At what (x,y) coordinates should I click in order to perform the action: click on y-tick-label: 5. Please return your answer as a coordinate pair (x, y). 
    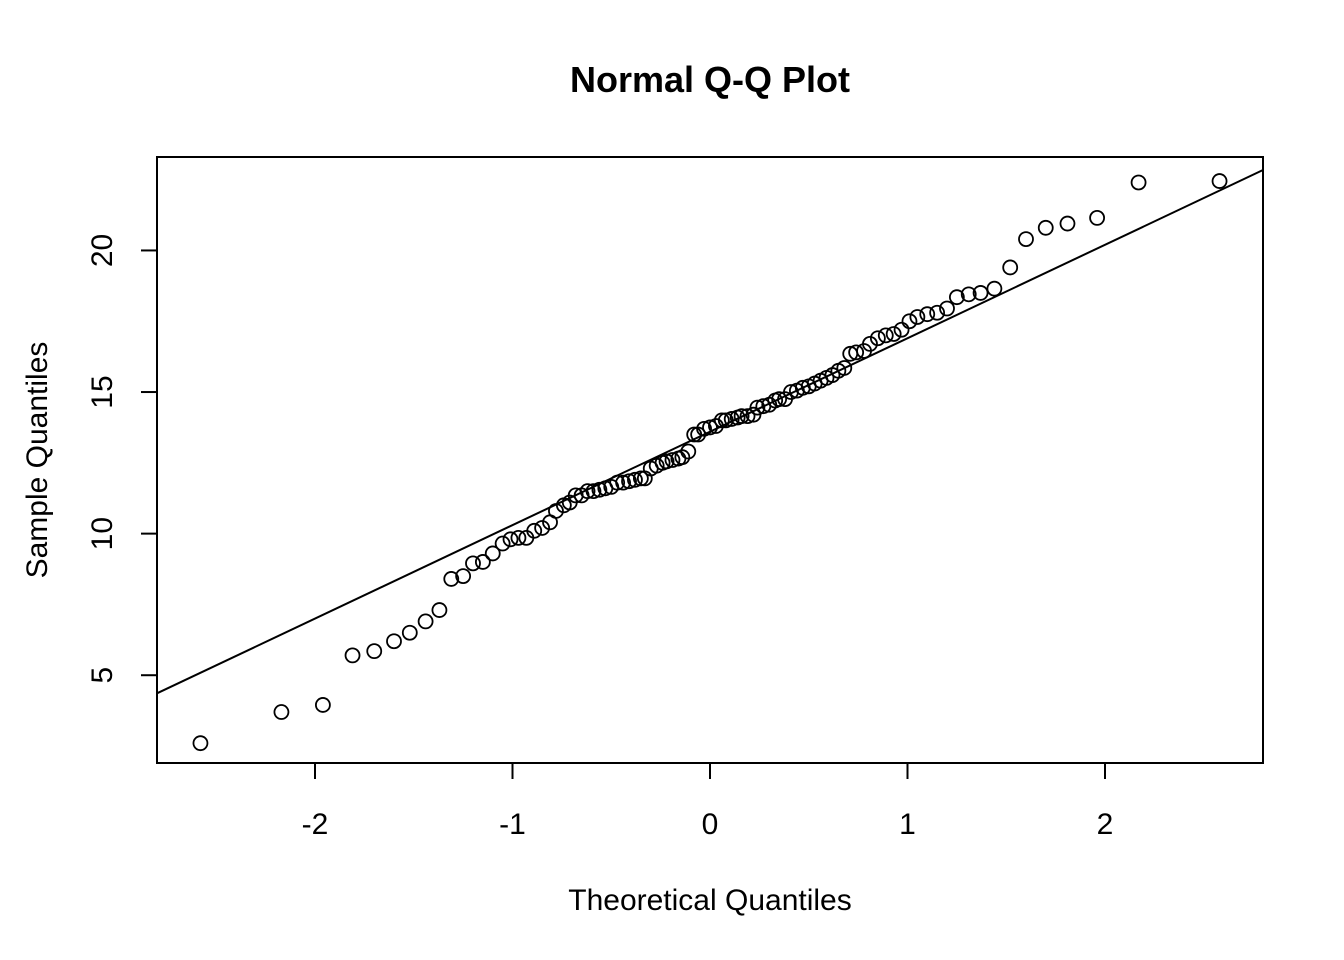
    Looking at the image, I should click on (102, 675).